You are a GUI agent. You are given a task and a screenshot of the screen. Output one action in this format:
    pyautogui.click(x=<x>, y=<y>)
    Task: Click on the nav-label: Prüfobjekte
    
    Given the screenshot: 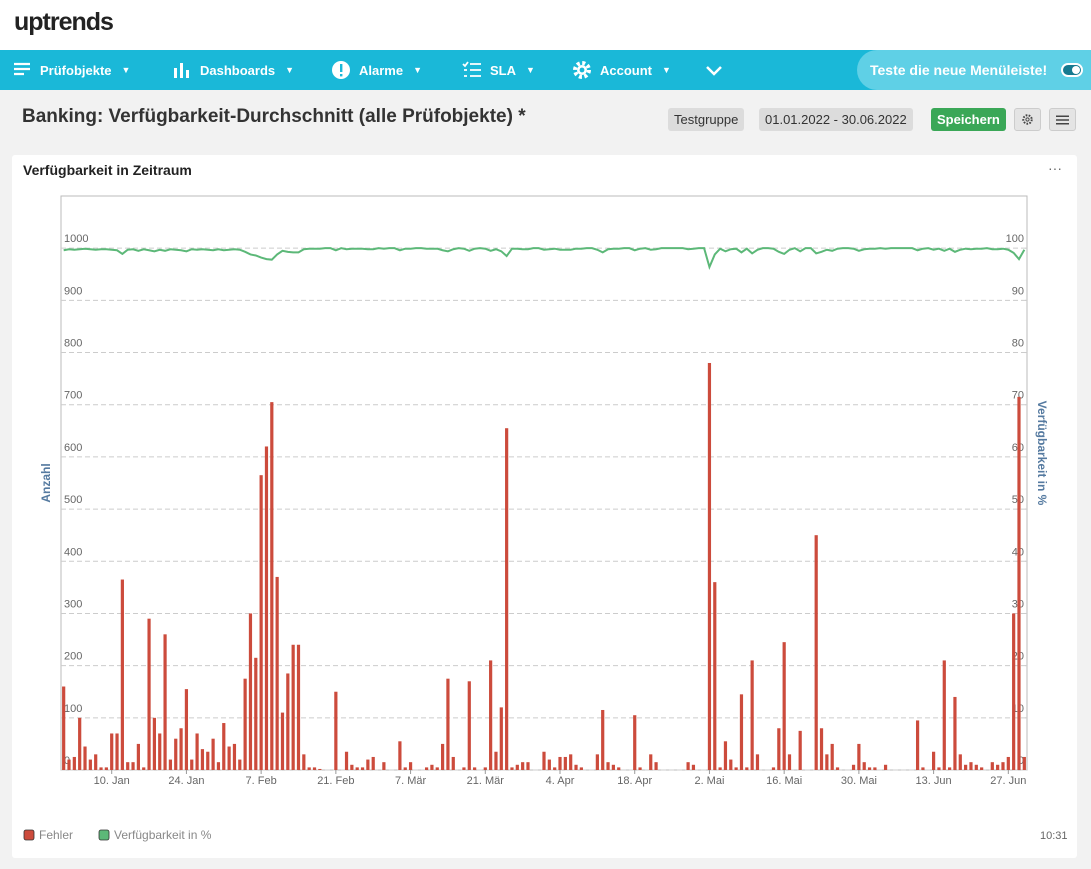 What is the action you would take?
    pyautogui.click(x=76, y=70)
    